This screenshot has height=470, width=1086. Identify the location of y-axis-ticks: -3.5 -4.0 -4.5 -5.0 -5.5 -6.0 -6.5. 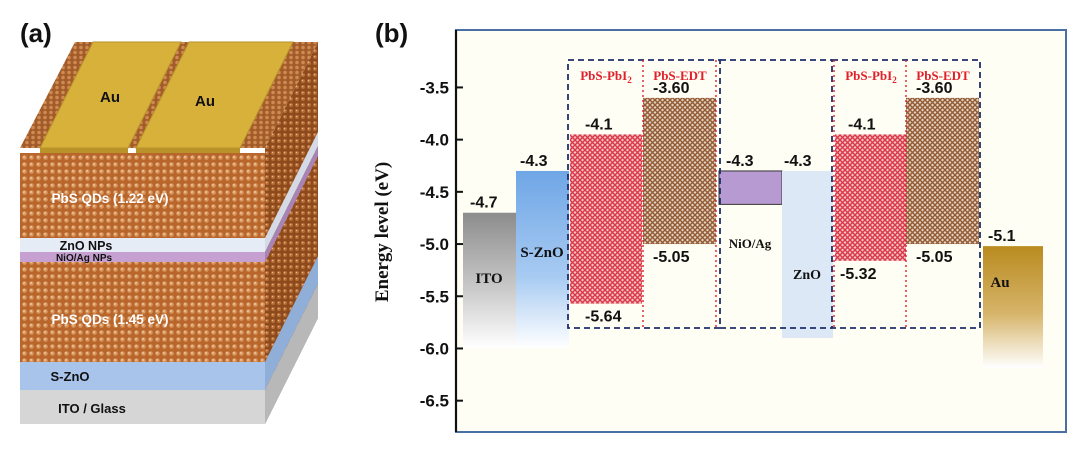
(441, 244).